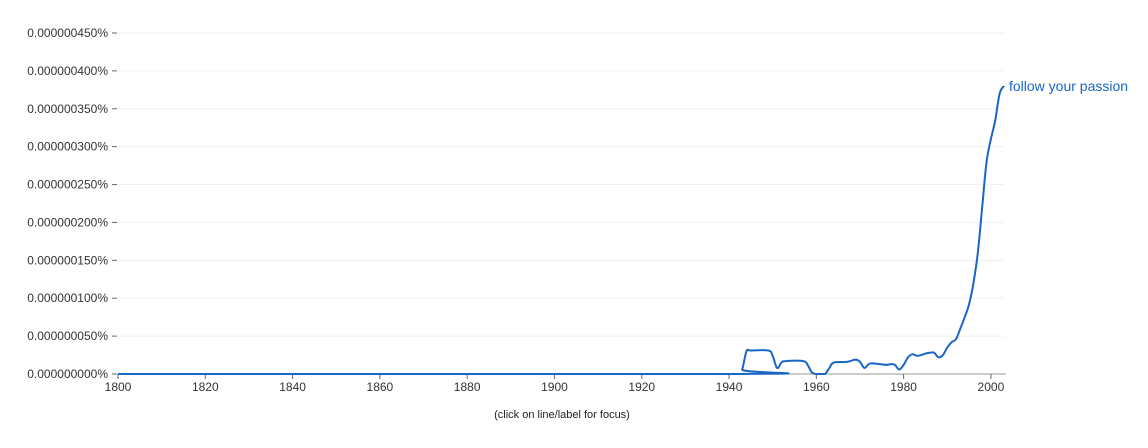 The width and height of the screenshot is (1148, 448). I want to click on x-tick-label: 1860, so click(380, 387).